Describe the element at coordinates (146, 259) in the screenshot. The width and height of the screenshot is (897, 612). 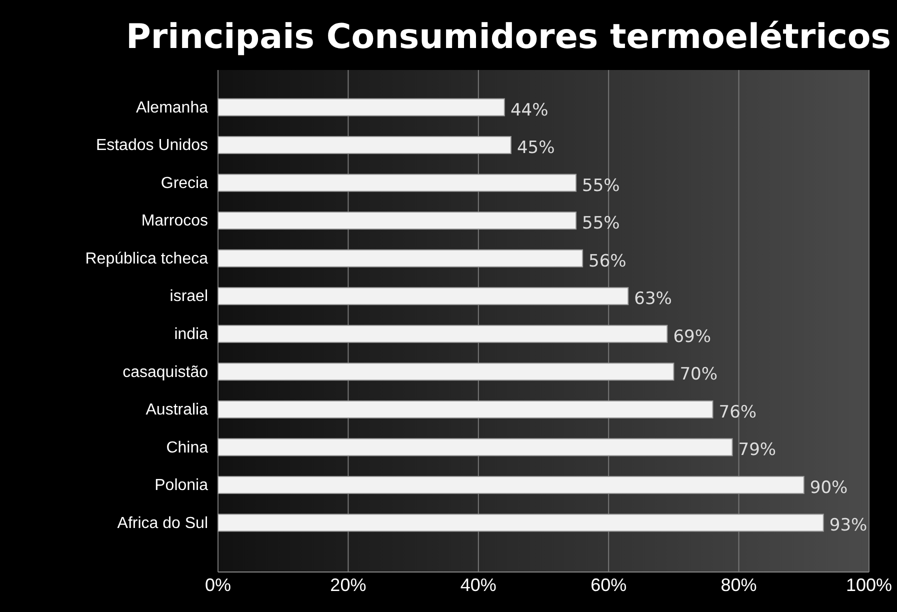
I see `y-tick-label: República tcheca` at that location.